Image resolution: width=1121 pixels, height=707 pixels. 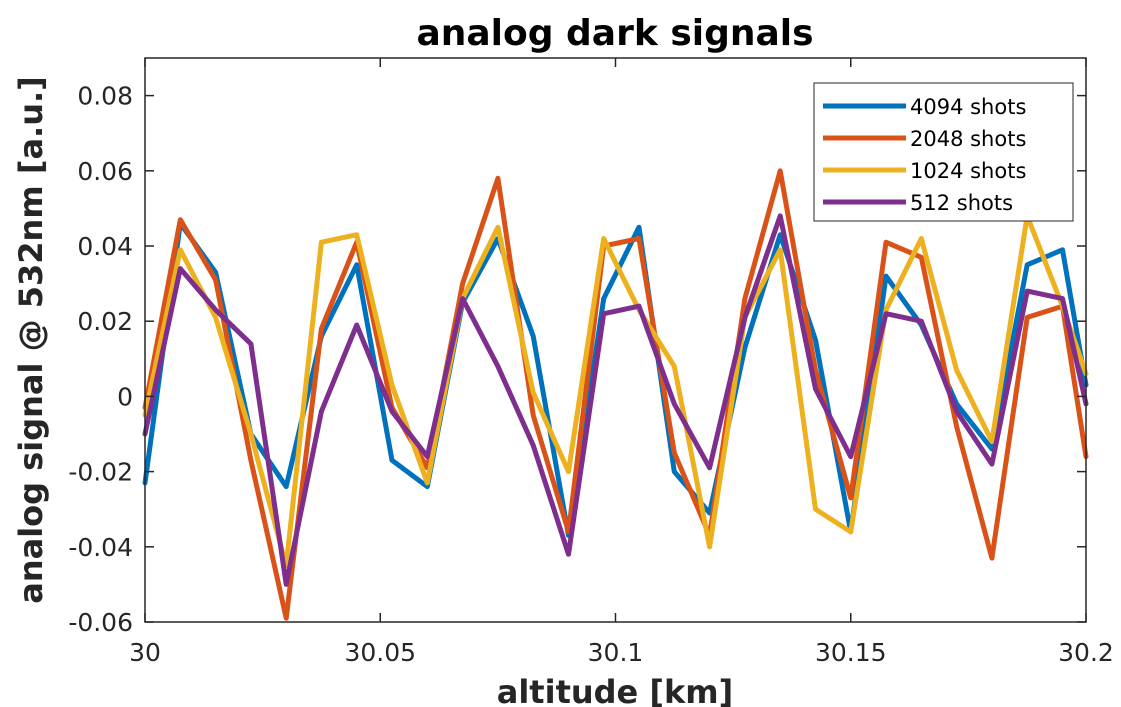 What do you see at coordinates (105, 96) in the screenshot?
I see `y-tick-label: 0.08` at bounding box center [105, 96].